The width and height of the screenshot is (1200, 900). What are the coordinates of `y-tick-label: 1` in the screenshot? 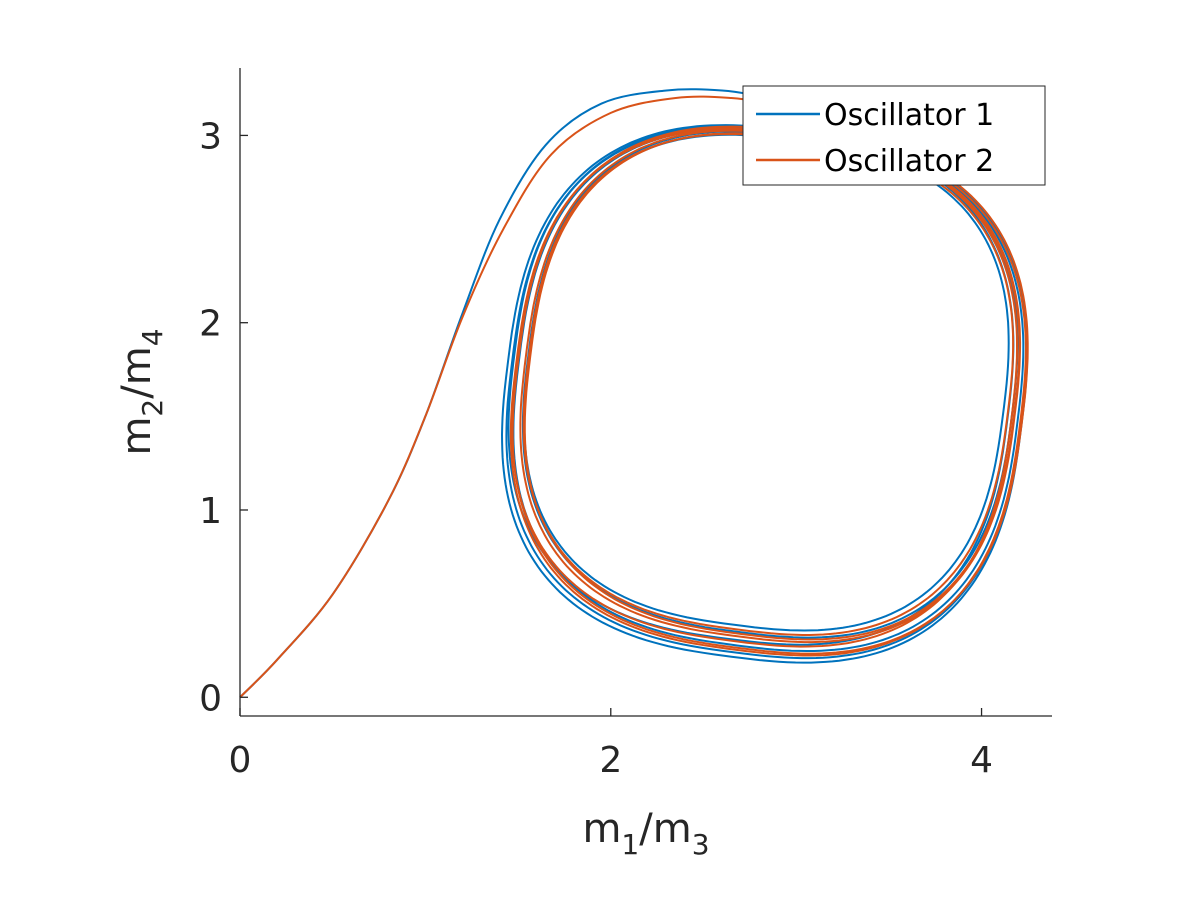 It's located at (210, 511).